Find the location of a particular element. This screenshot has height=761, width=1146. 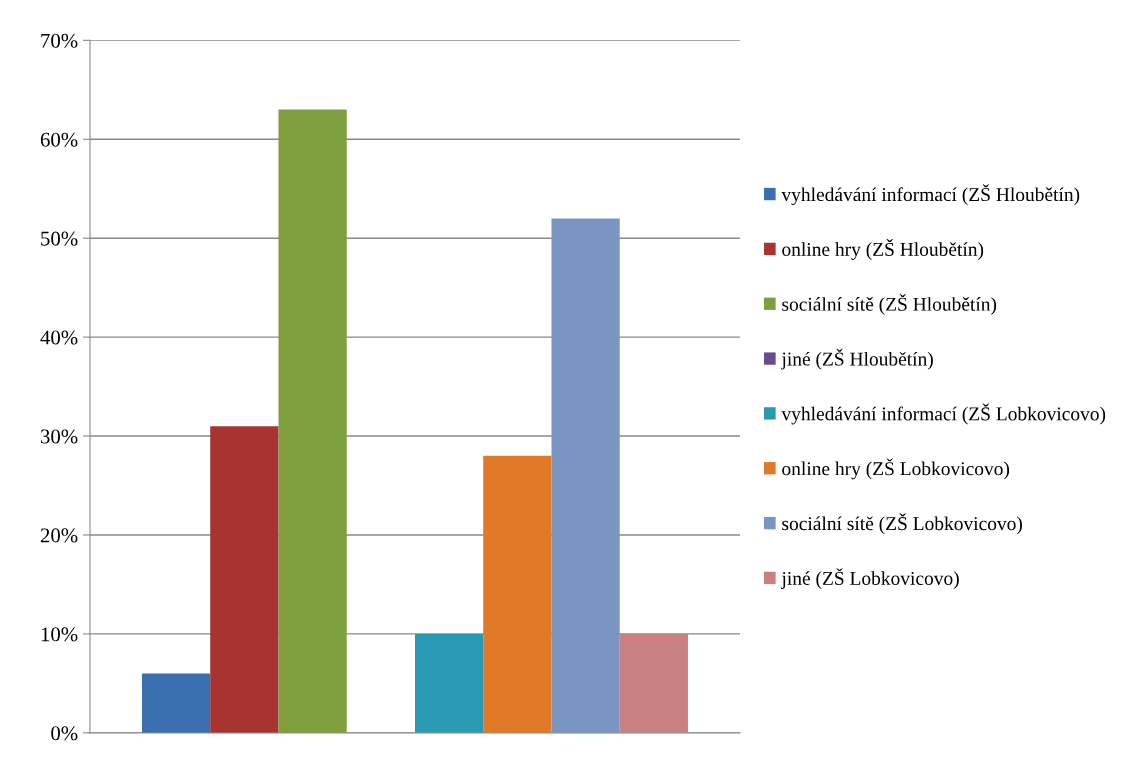

legend-label: sociální sítě (ZŠ Hloubětín) is located at coordinates (889, 304).